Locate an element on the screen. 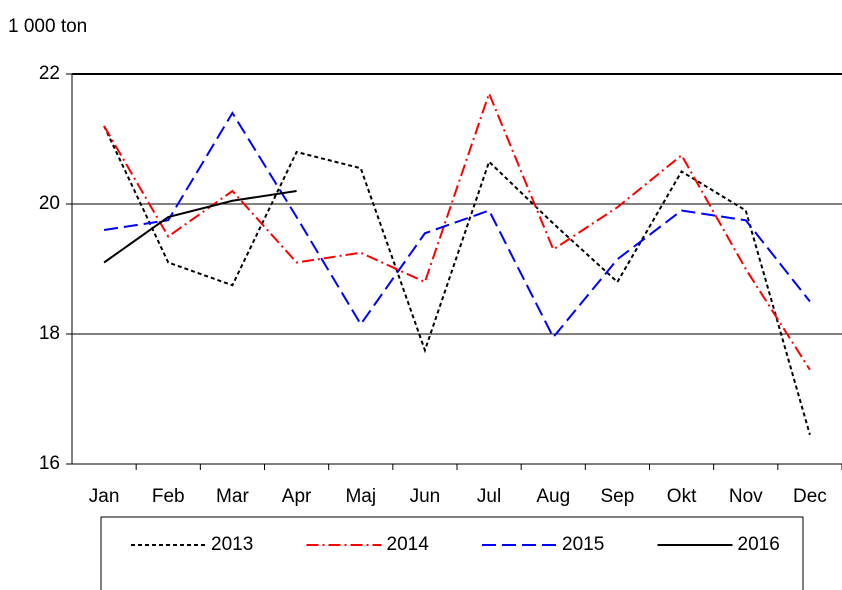 The width and height of the screenshot is (842, 590). legend-label: 2016 is located at coordinates (759, 544).